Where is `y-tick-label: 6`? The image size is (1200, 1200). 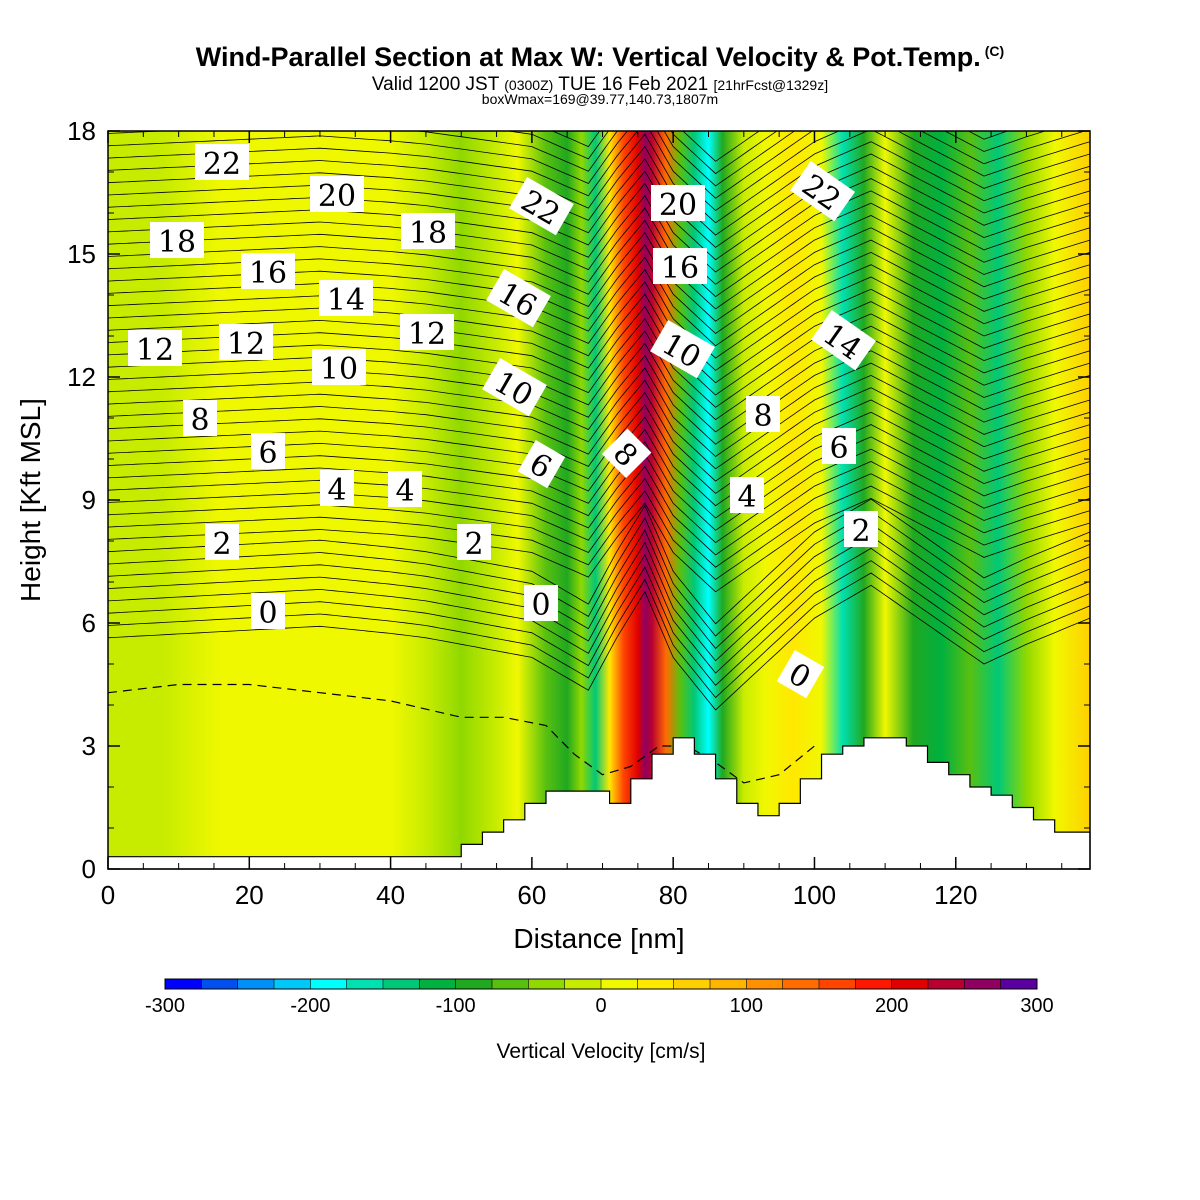 y-tick-label: 6 is located at coordinates (89, 623).